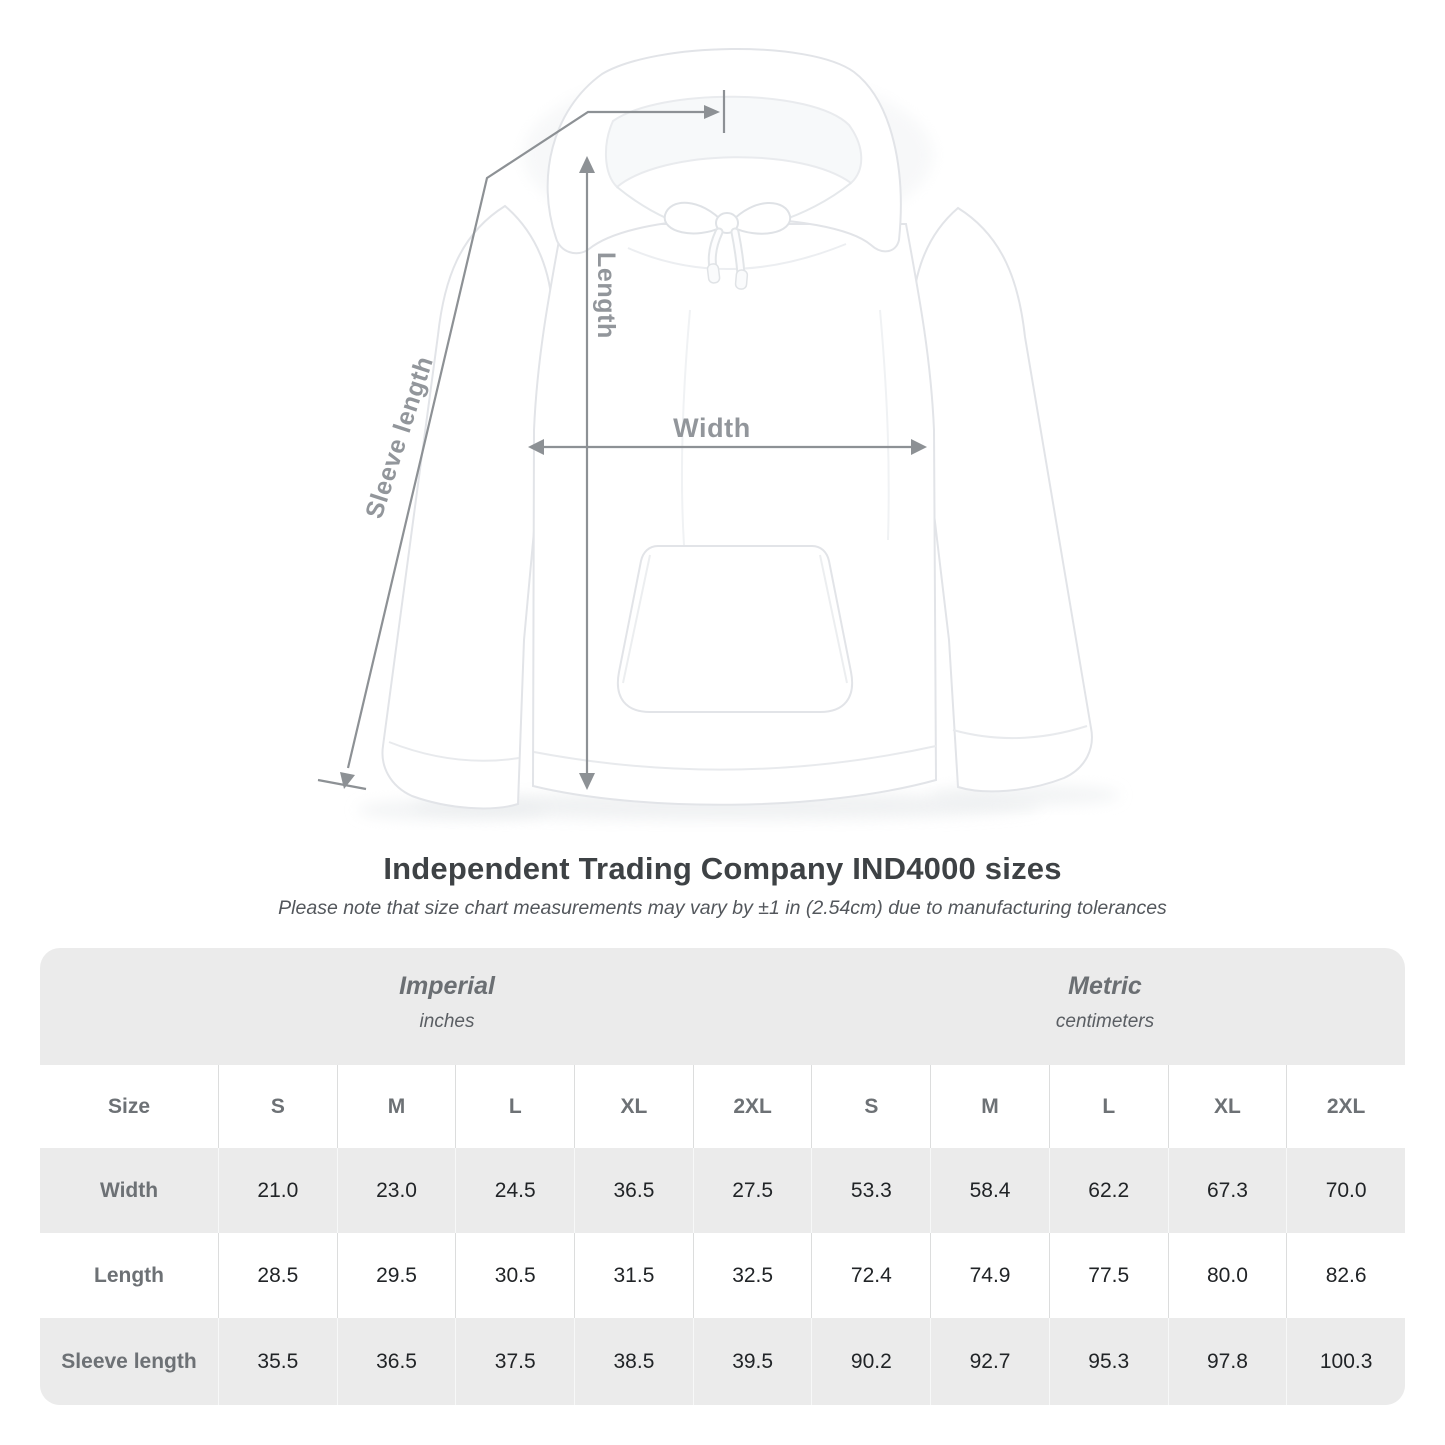  What do you see at coordinates (712, 428) in the screenshot?
I see `width-measure-label: Width` at bounding box center [712, 428].